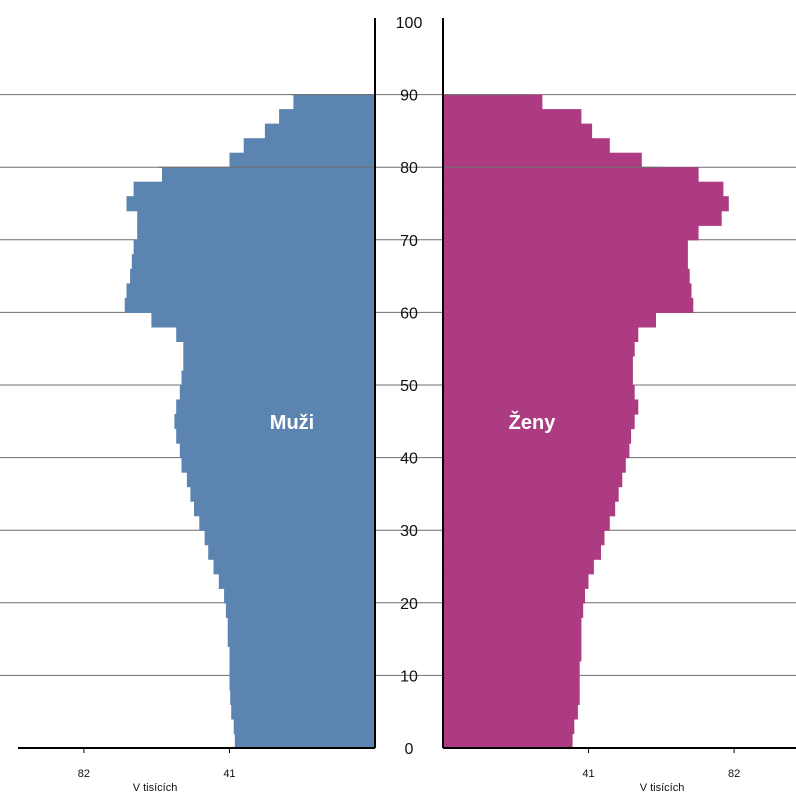  I want to click on age-tick-90: 90, so click(409, 96).